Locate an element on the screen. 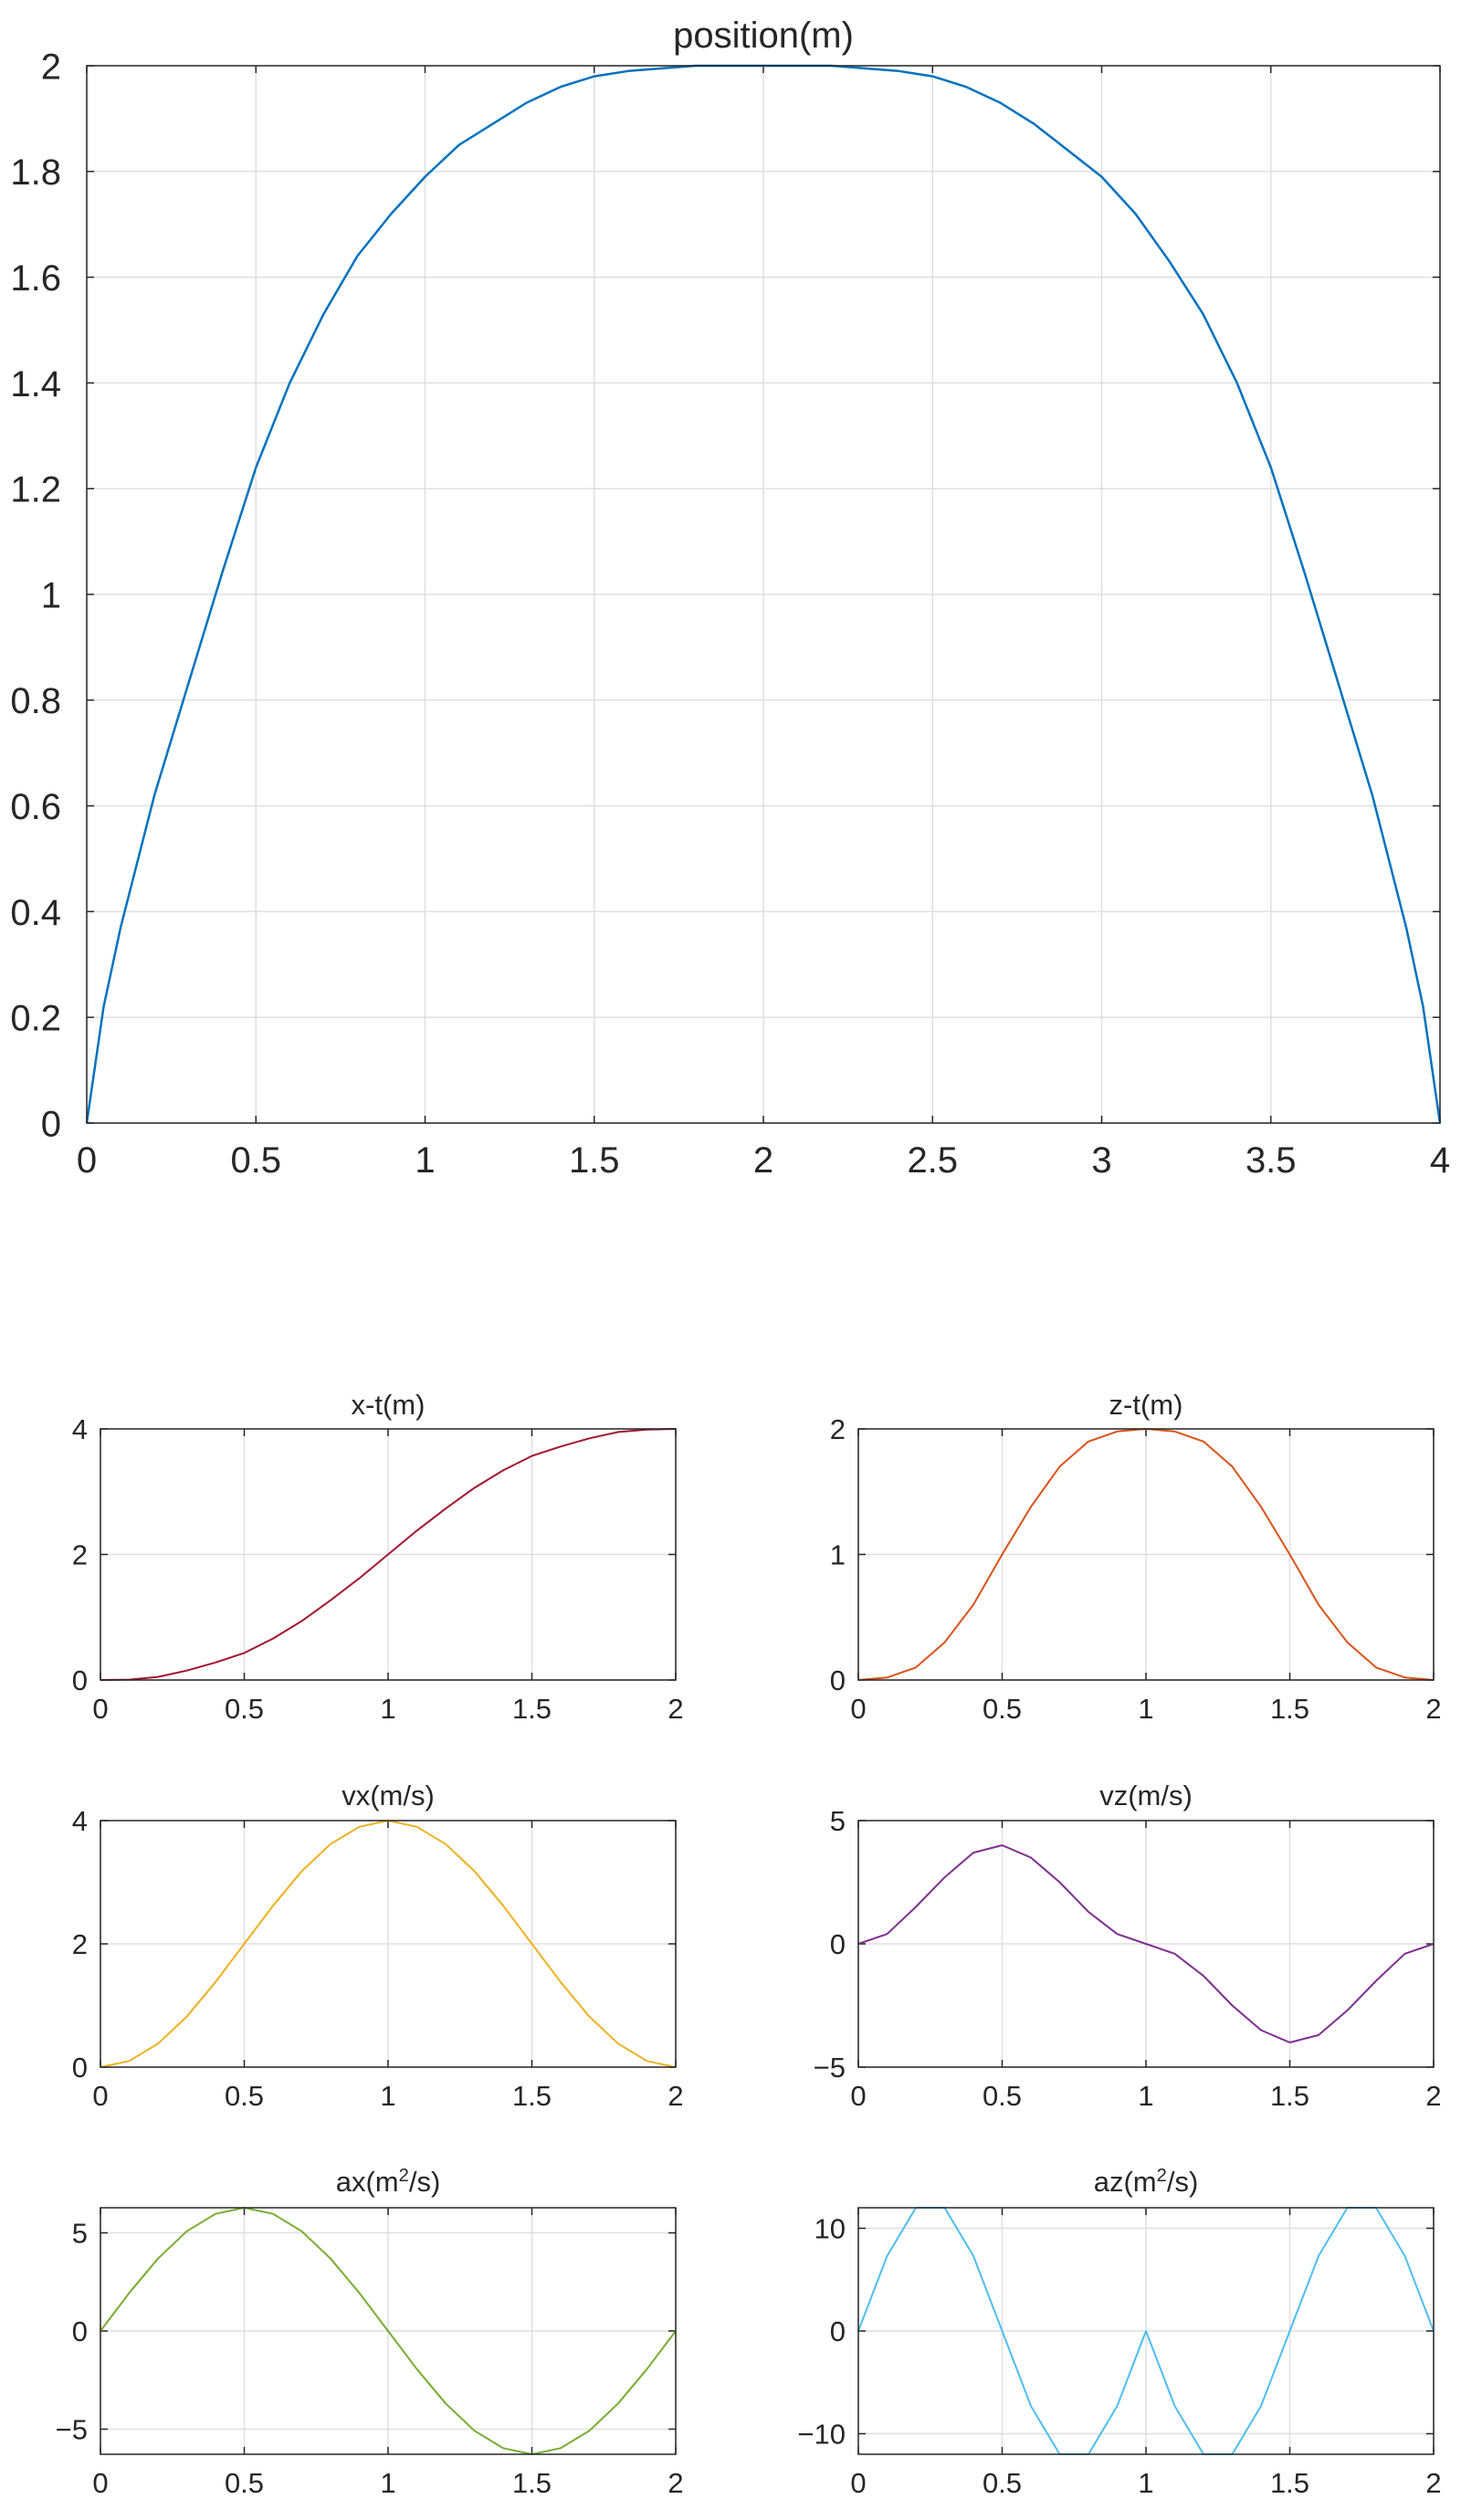  y-tick-label: 1.8 is located at coordinates (35, 172).